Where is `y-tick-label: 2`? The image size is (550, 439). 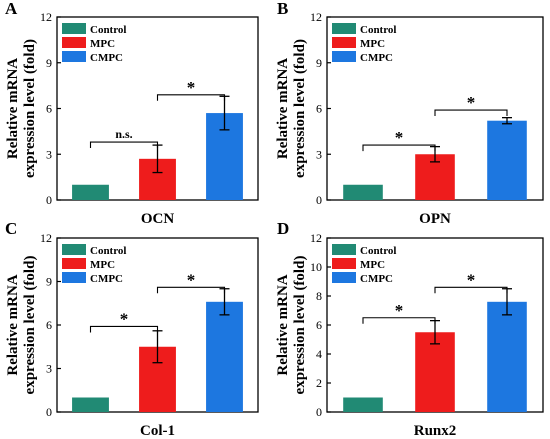
y-tick-label: 2 is located at coordinates (319, 383).